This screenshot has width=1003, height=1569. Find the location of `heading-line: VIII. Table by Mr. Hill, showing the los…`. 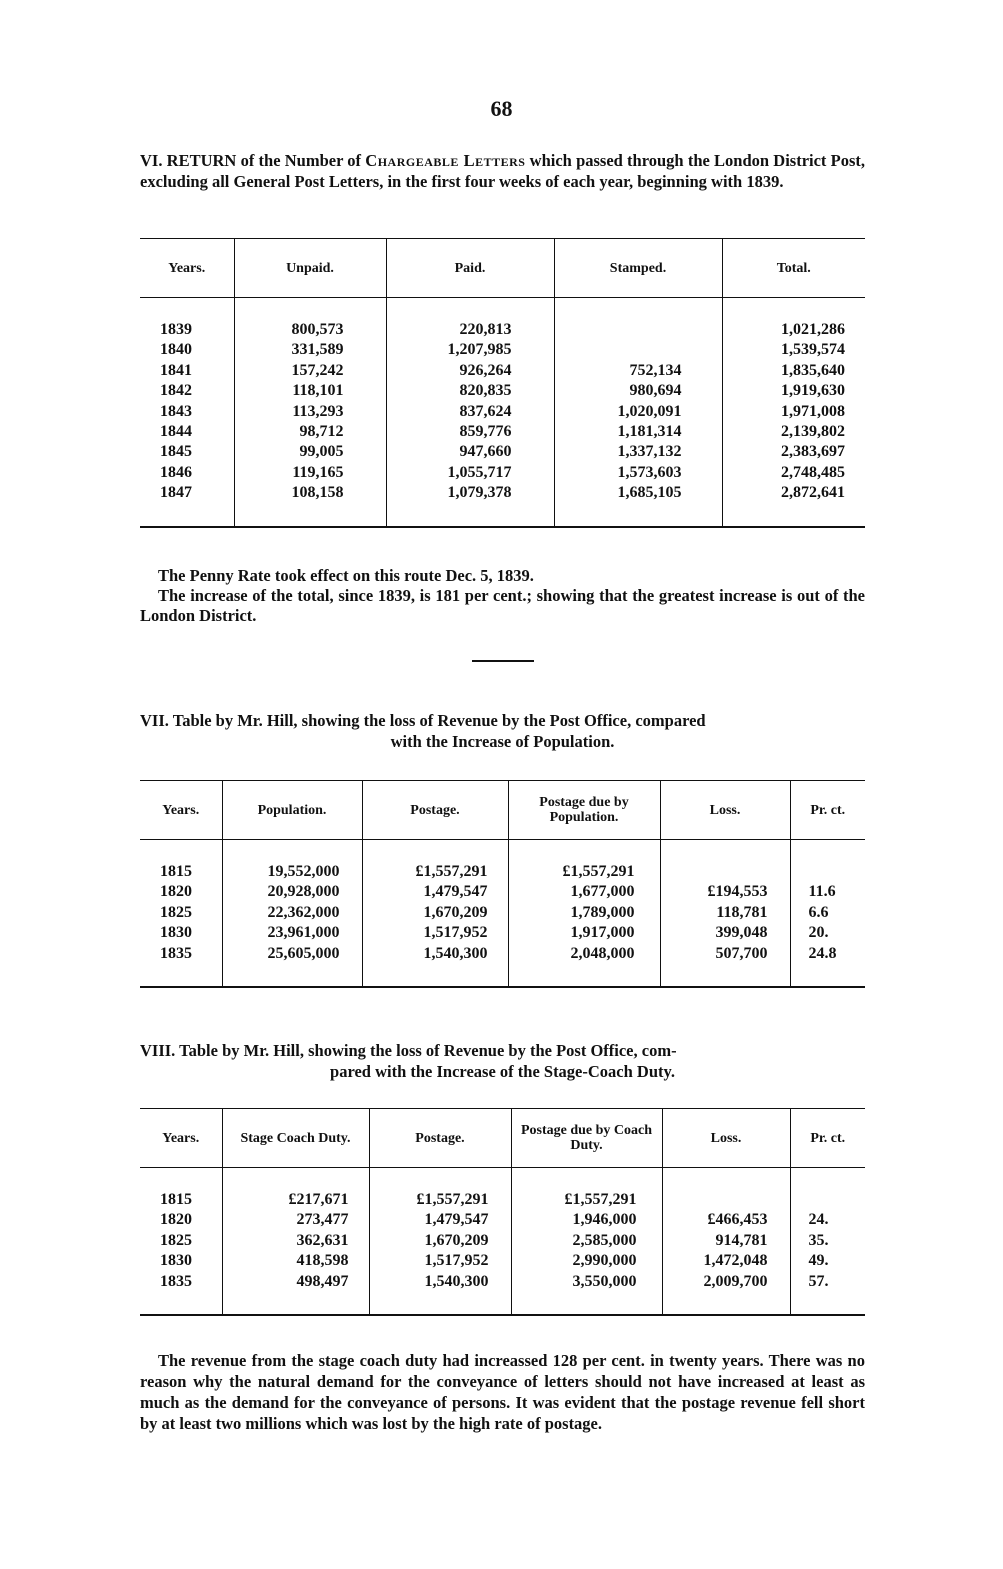

heading-line: VIII. Table by Mr. Hill, showing the los… is located at coordinates (408, 1050).